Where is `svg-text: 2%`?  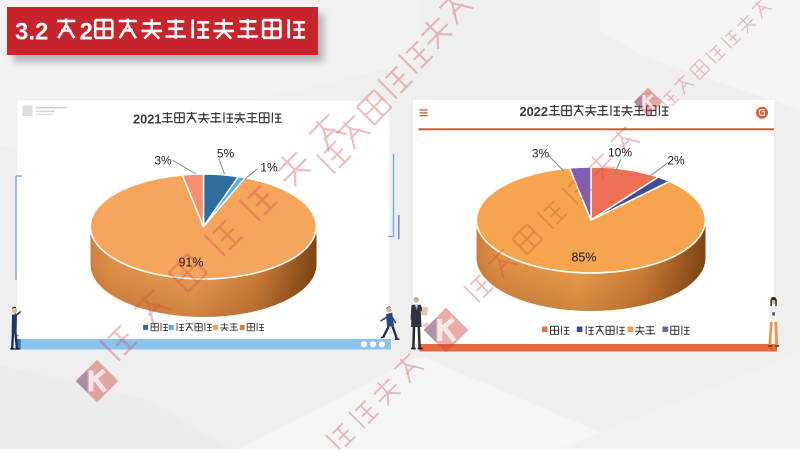
svg-text: 2% is located at coordinates (676, 161).